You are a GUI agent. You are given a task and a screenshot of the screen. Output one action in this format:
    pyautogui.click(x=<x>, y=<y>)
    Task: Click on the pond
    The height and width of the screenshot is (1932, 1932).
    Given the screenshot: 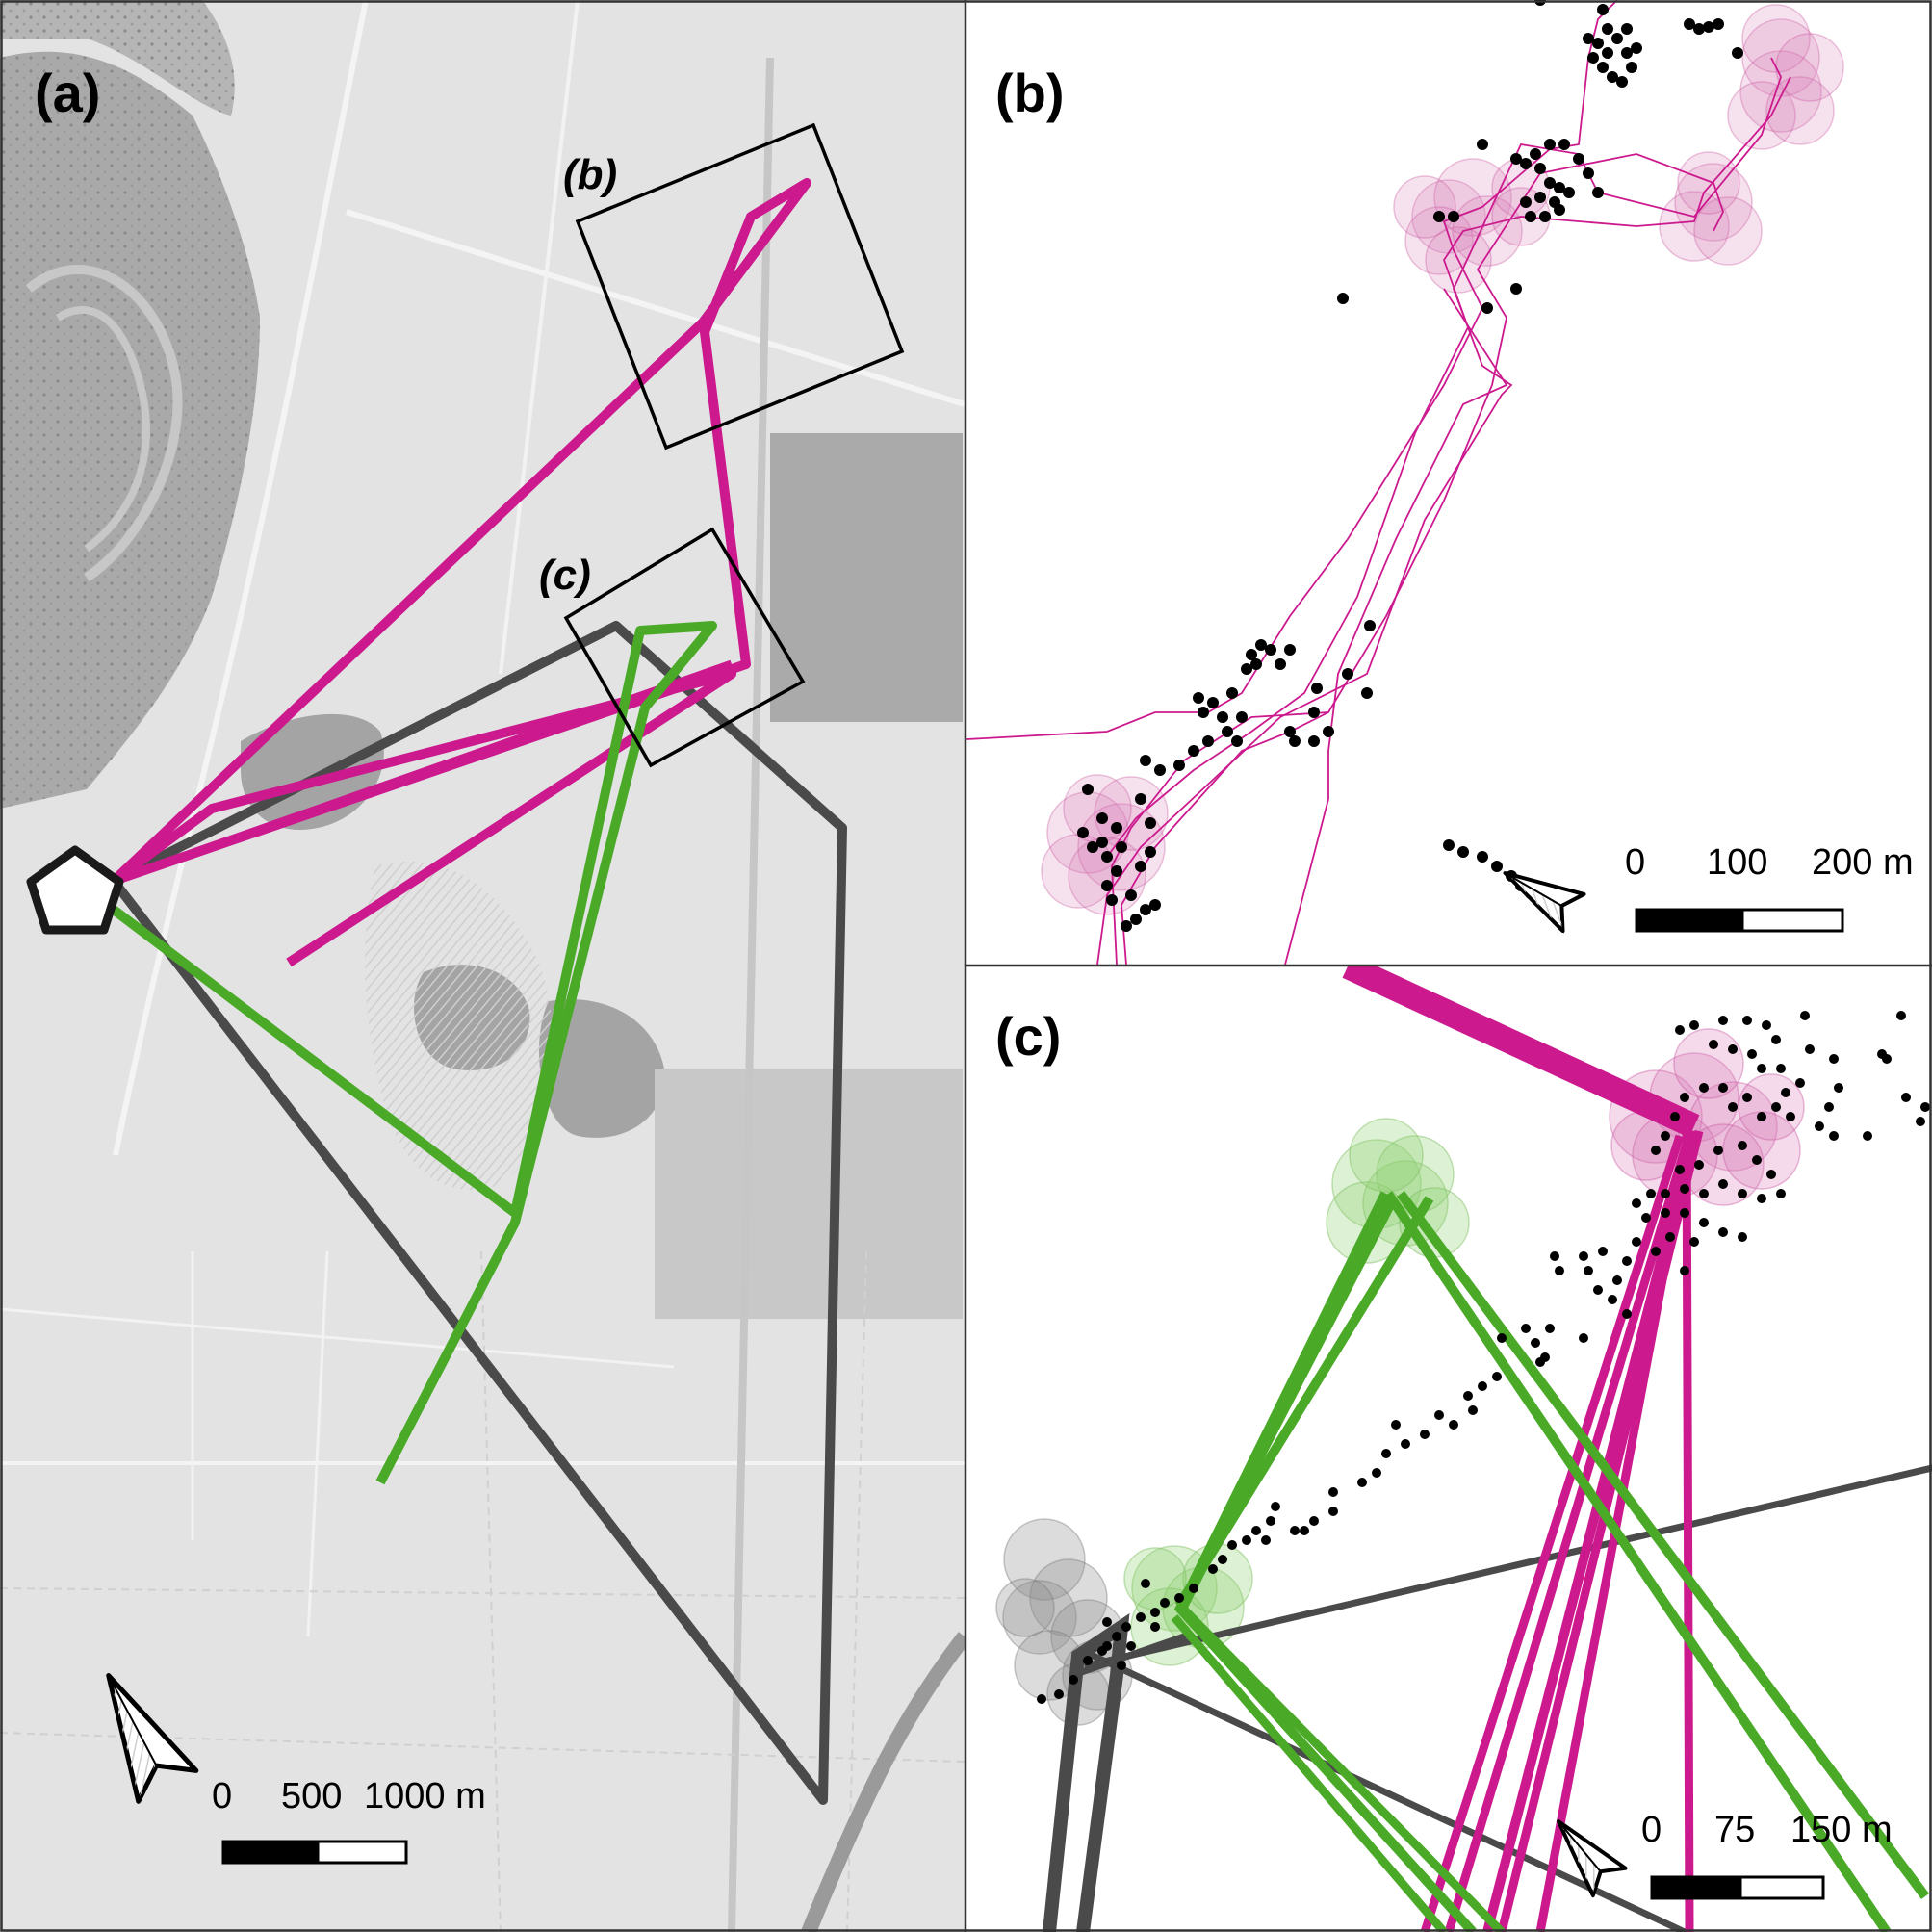 What is the action you would take?
    pyautogui.click(x=602, y=1068)
    